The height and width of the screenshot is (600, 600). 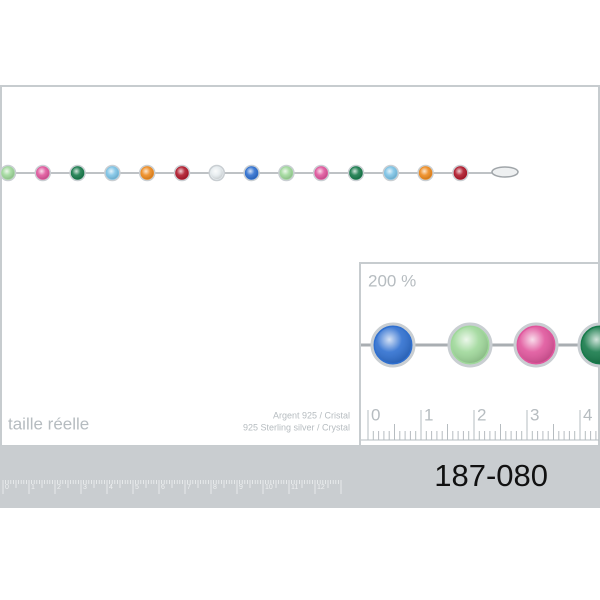 I want to click on zoom-ruler: 0 1 2 3 4, so click(x=480, y=423).